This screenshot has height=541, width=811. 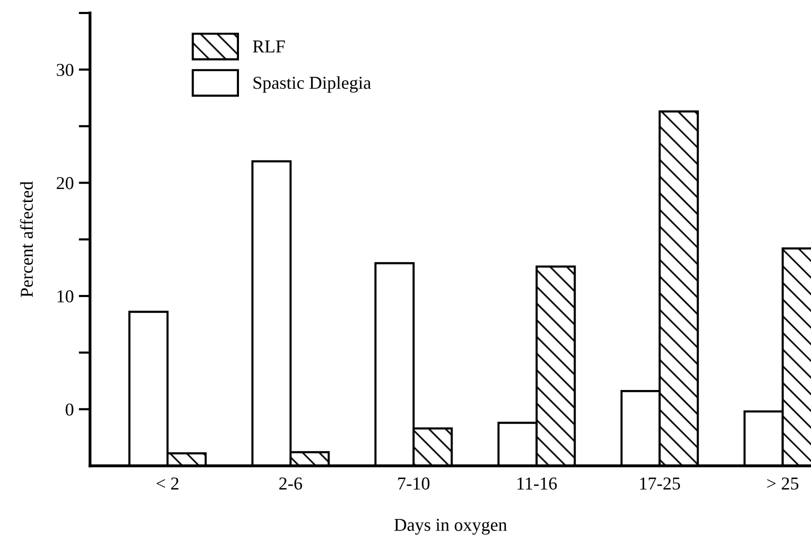 What do you see at coordinates (65, 70) in the screenshot?
I see `y-tick-label: 30` at bounding box center [65, 70].